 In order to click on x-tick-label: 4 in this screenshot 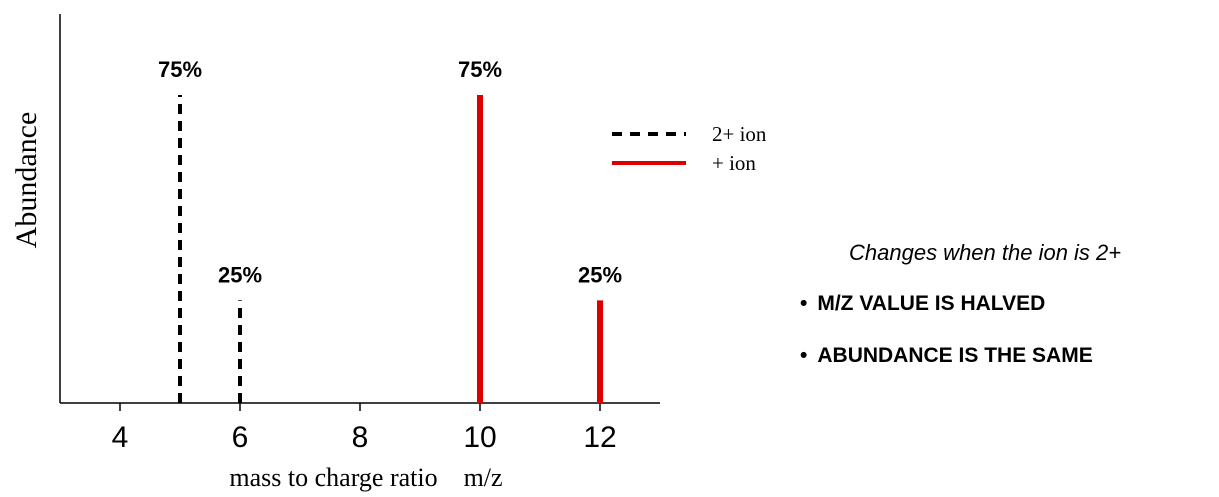, I will do `click(120, 437)`.